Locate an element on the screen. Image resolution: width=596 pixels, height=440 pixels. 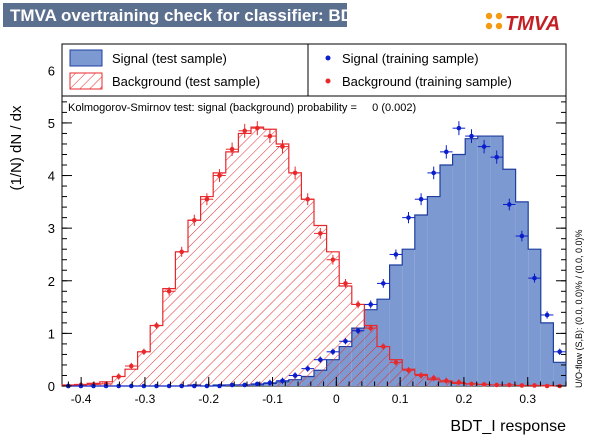
tmva-logo: TMVA is located at coordinates (522, 23).